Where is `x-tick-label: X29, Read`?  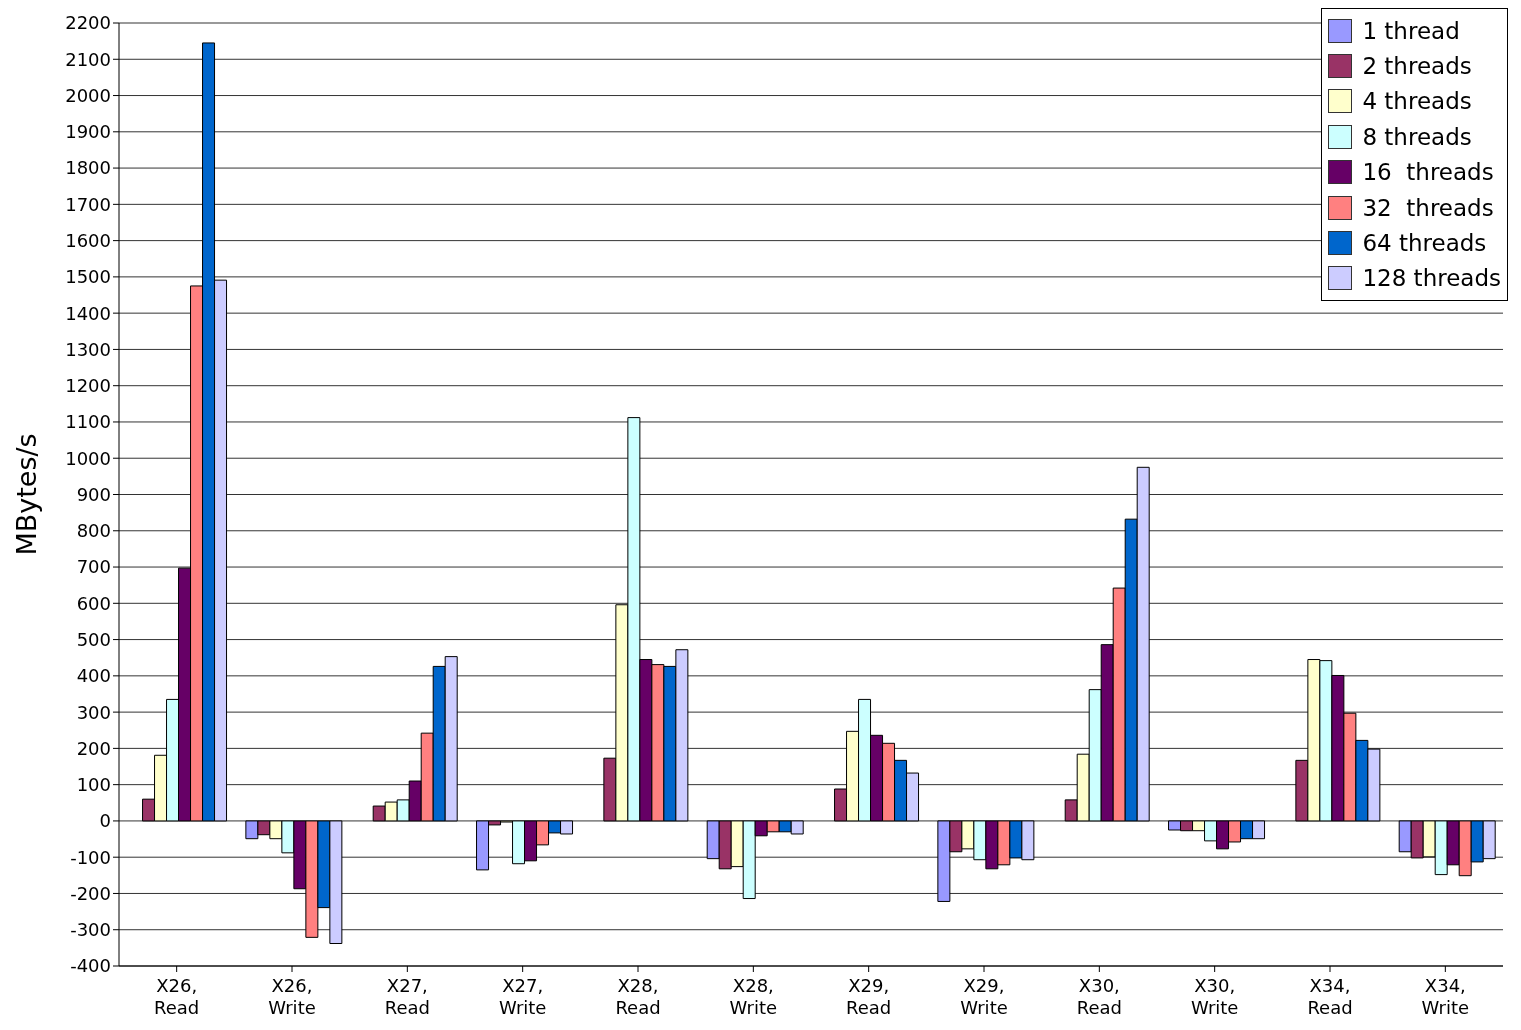
x-tick-label: X29, Read is located at coordinates (869, 996).